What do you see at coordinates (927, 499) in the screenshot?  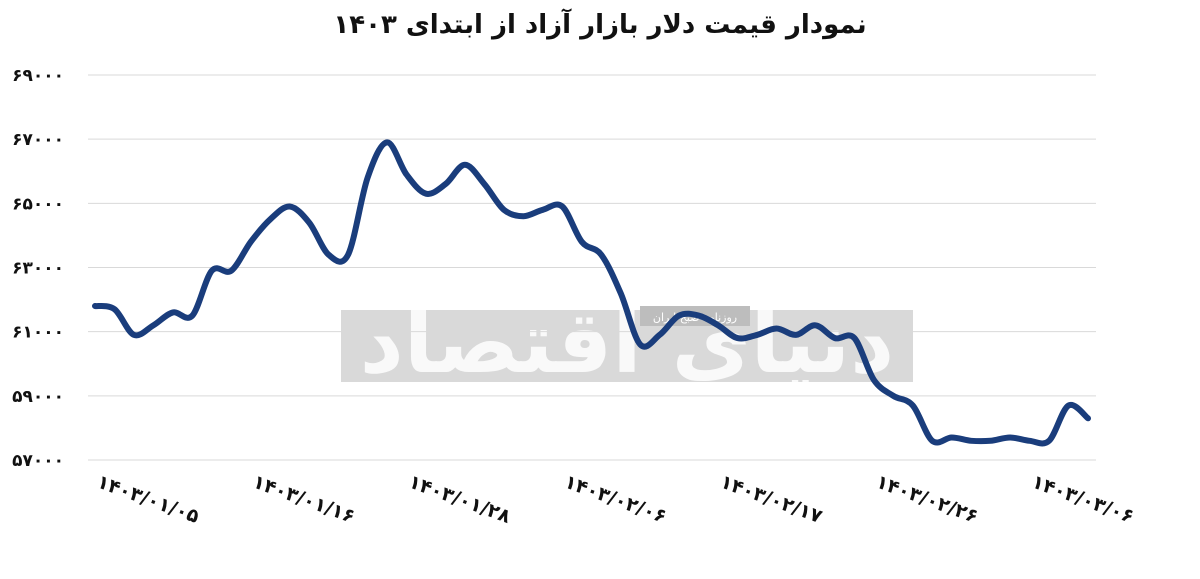 I see `x-tick-label: ۱۴۰۳/۰۲/۲۶` at bounding box center [927, 499].